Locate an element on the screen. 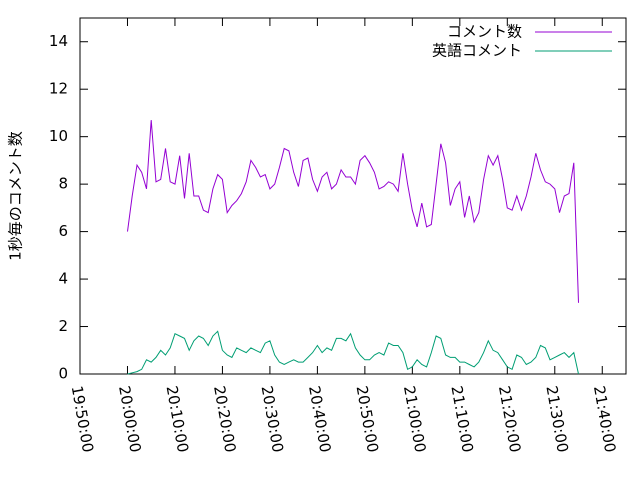 Image resolution: width=640 pixels, height=480 pixels. y-tick-label: 10 is located at coordinates (58, 136).